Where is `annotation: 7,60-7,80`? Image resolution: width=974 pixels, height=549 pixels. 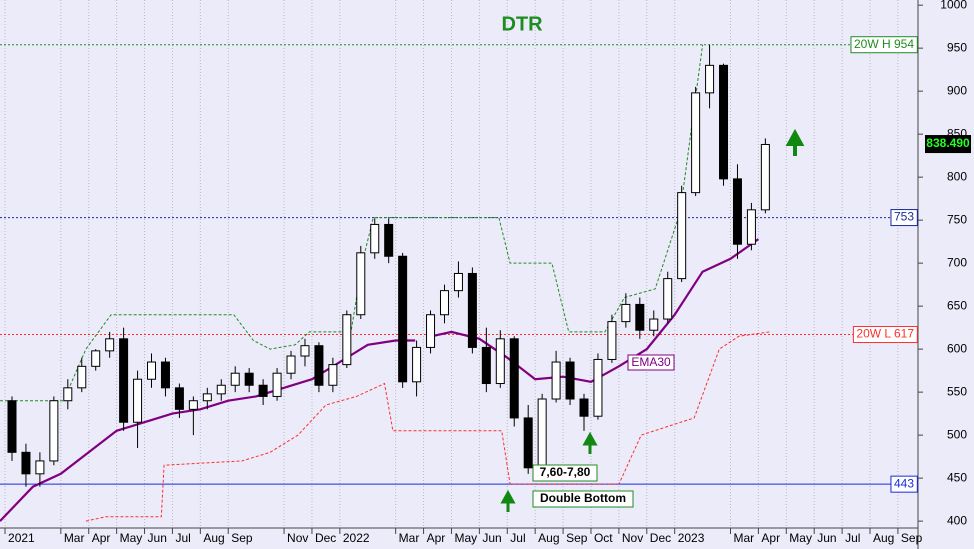 annotation: 7,60-7,80 is located at coordinates (565, 472).